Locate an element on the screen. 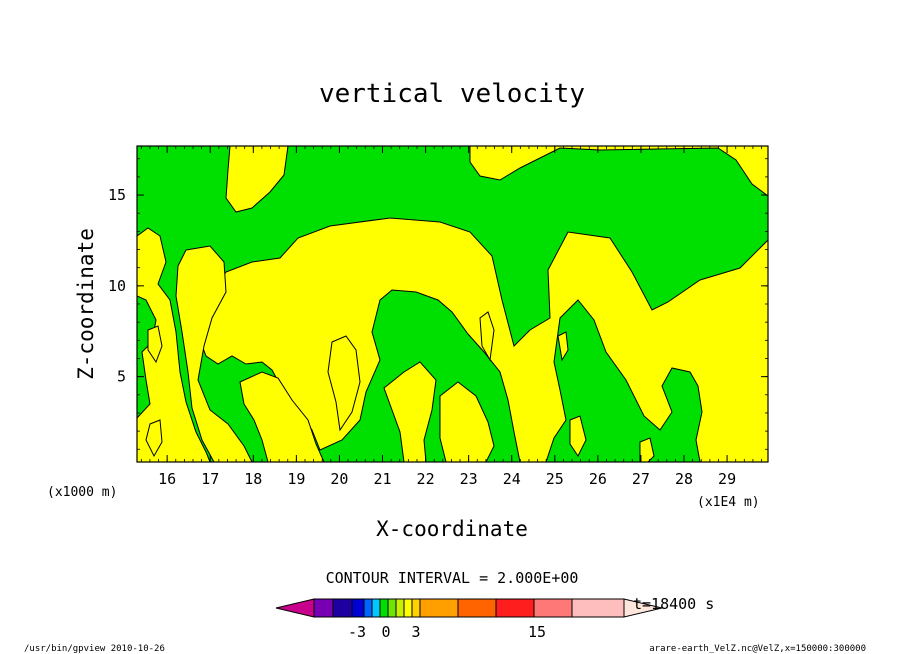 The height and width of the screenshot is (654, 904). footer-left: /usr/bin/gpview 2010-10-26 is located at coordinates (94, 649).